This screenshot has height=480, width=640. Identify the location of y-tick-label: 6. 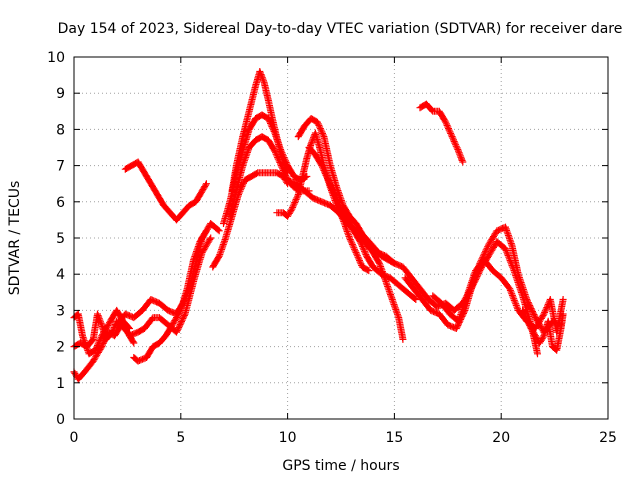
(60, 203).